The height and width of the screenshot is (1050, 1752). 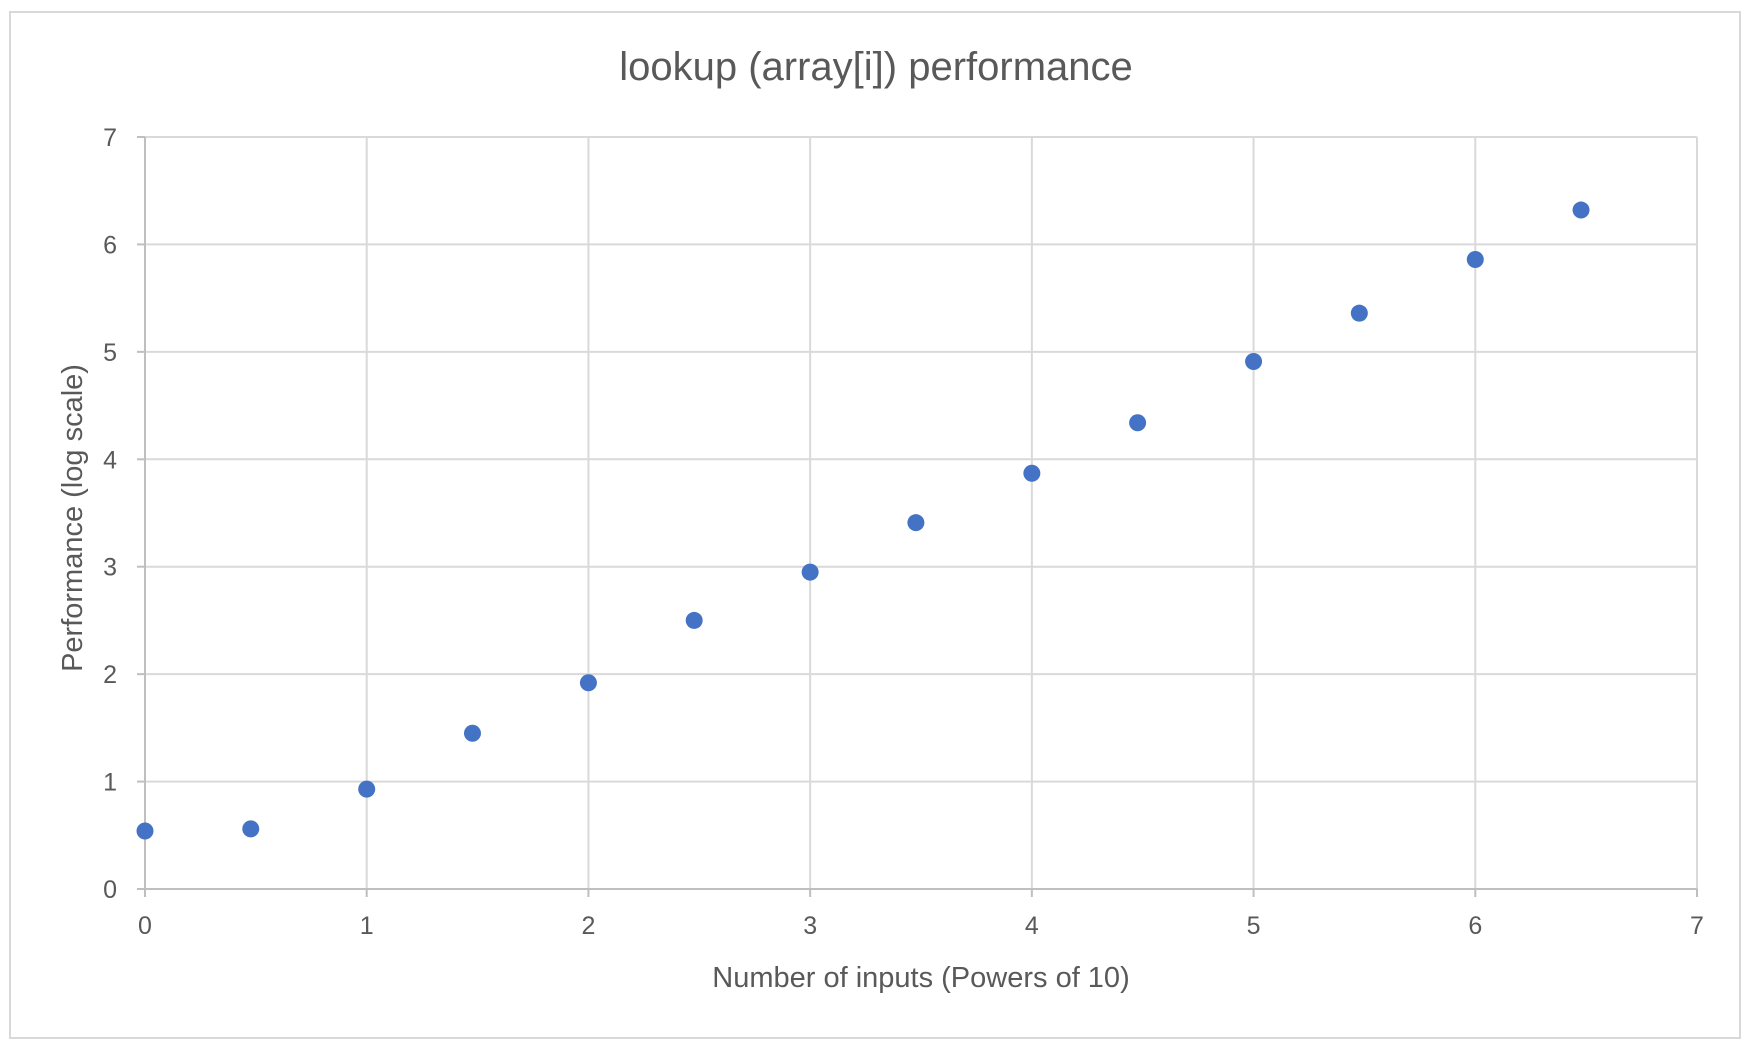 What do you see at coordinates (1032, 926) in the screenshot?
I see `x-tick-label: 4` at bounding box center [1032, 926].